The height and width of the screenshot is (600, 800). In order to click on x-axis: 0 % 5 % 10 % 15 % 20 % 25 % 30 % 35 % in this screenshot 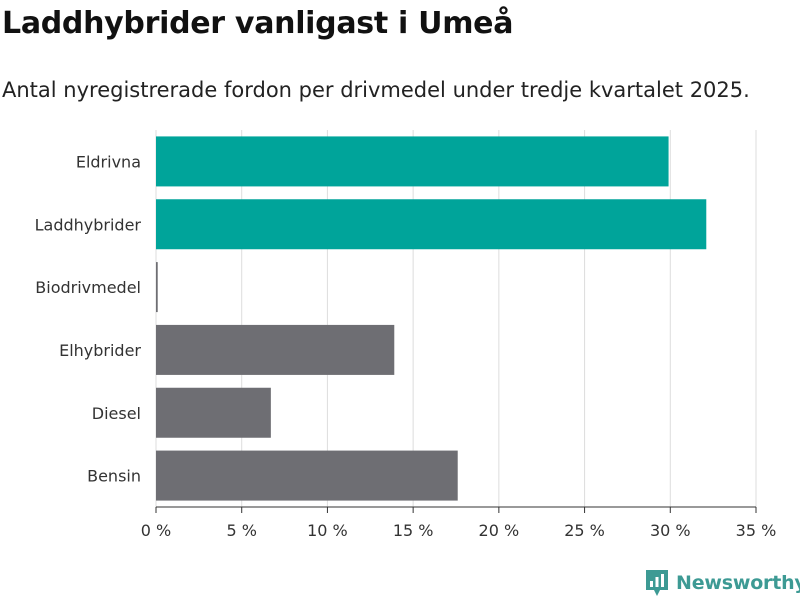, I will do `click(459, 523)`.